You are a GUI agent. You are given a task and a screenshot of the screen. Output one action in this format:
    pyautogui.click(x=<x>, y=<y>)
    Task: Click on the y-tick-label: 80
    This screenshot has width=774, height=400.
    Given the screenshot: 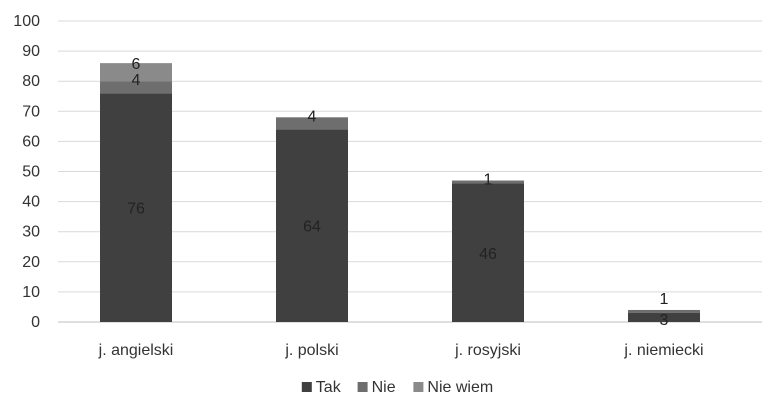 What is the action you would take?
    pyautogui.click(x=31, y=81)
    